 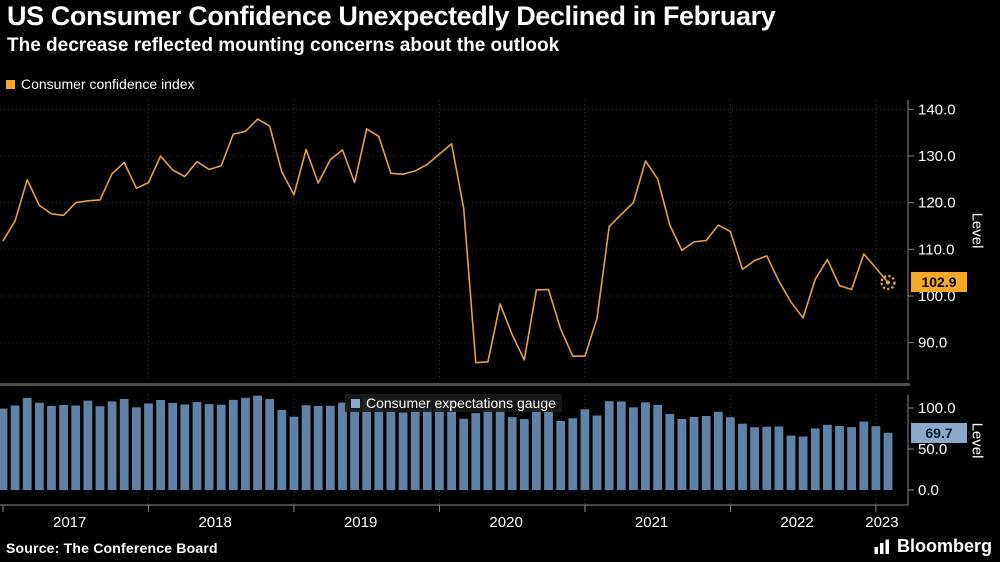 I want to click on x-tick-label-2022: 2022, so click(x=796, y=522).